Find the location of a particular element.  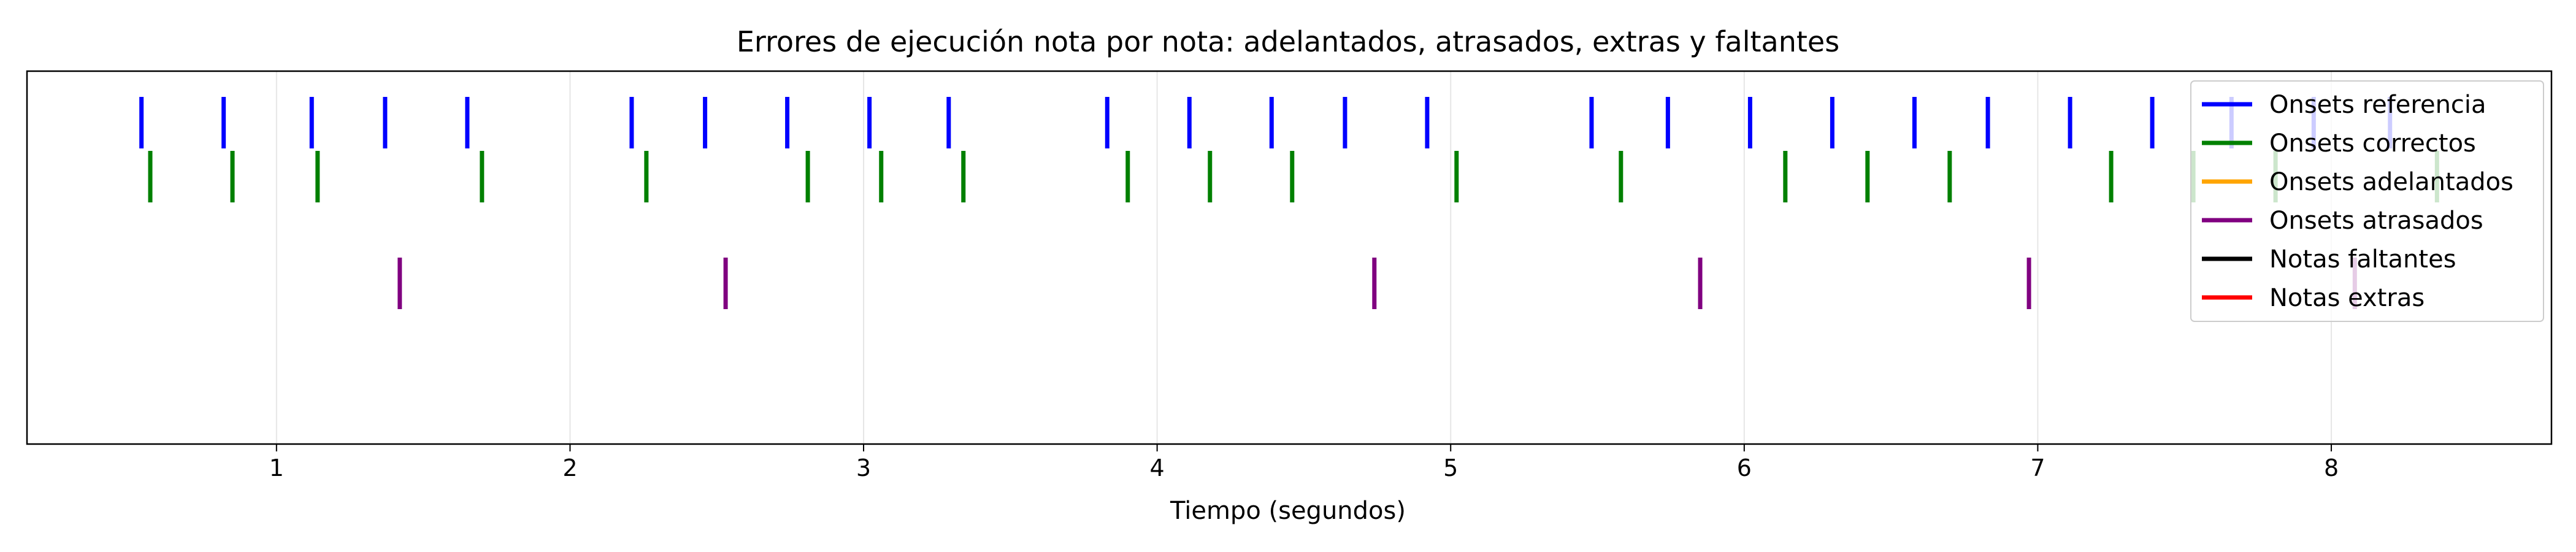

x-tick-label: 3 is located at coordinates (863, 467).